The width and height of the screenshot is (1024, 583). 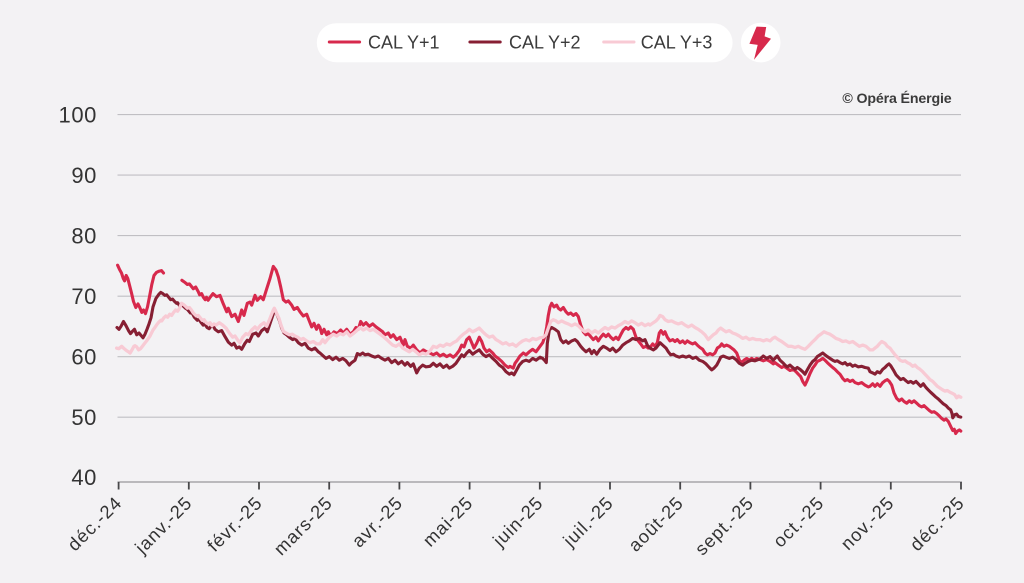 I want to click on svg-text: CAL Y+1, so click(x=404, y=43).